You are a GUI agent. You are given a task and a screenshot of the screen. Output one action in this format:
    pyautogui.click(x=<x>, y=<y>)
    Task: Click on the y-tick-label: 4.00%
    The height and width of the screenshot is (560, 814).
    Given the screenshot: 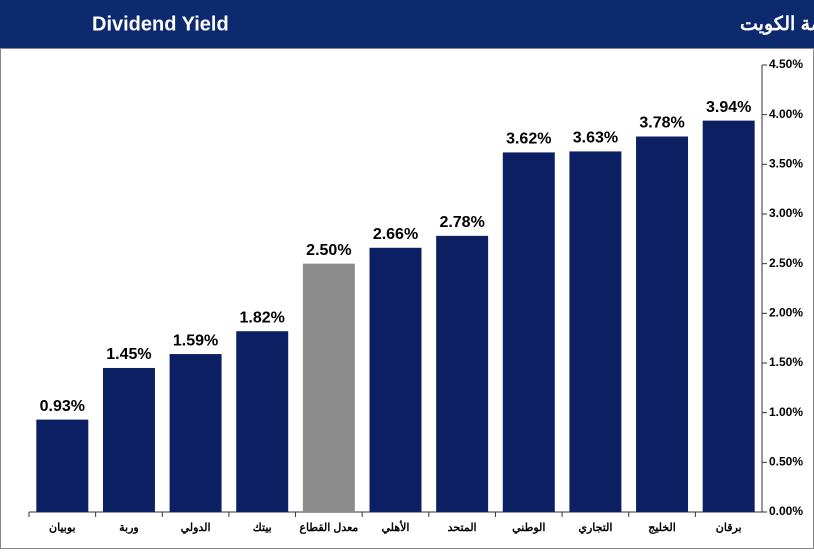 What is the action you would take?
    pyautogui.click(x=786, y=114)
    